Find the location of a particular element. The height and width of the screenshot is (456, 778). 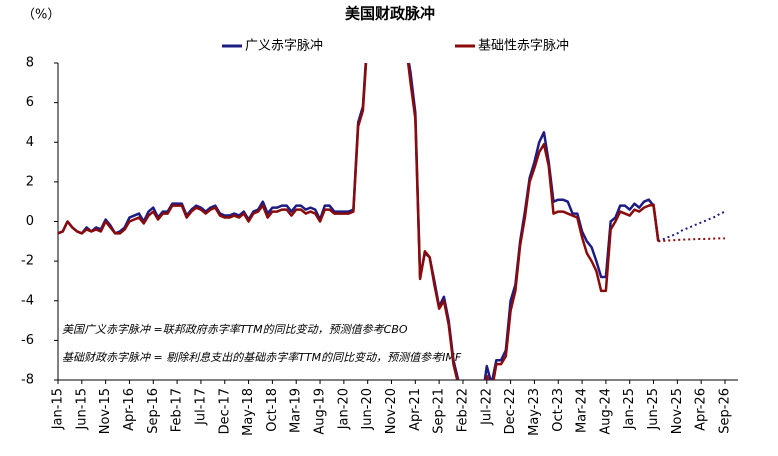

x-tick-label: May-23 is located at coordinates (534, 412).